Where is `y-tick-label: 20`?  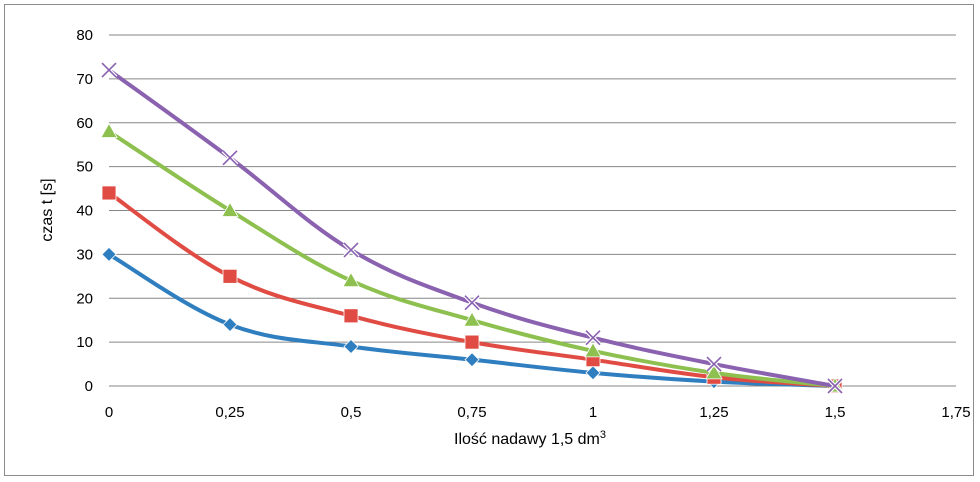 y-tick-label: 20 is located at coordinates (84, 298).